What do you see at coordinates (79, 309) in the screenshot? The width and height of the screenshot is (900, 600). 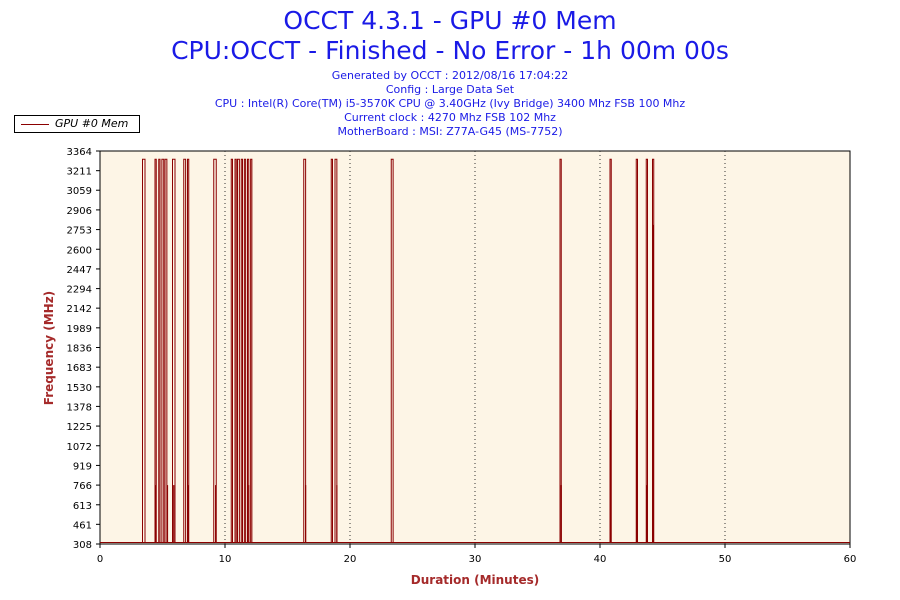 I see `y-tick-label: 2142` at bounding box center [79, 309].